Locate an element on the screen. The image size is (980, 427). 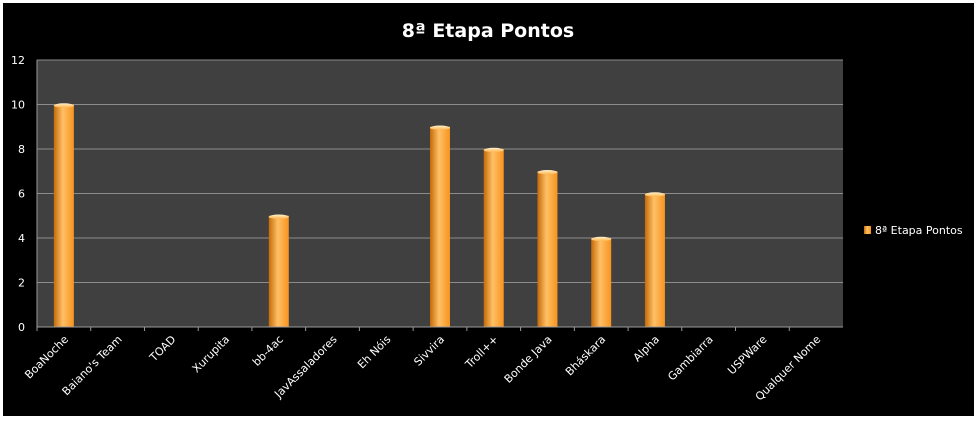
legend-swatch is located at coordinates (867, 230).